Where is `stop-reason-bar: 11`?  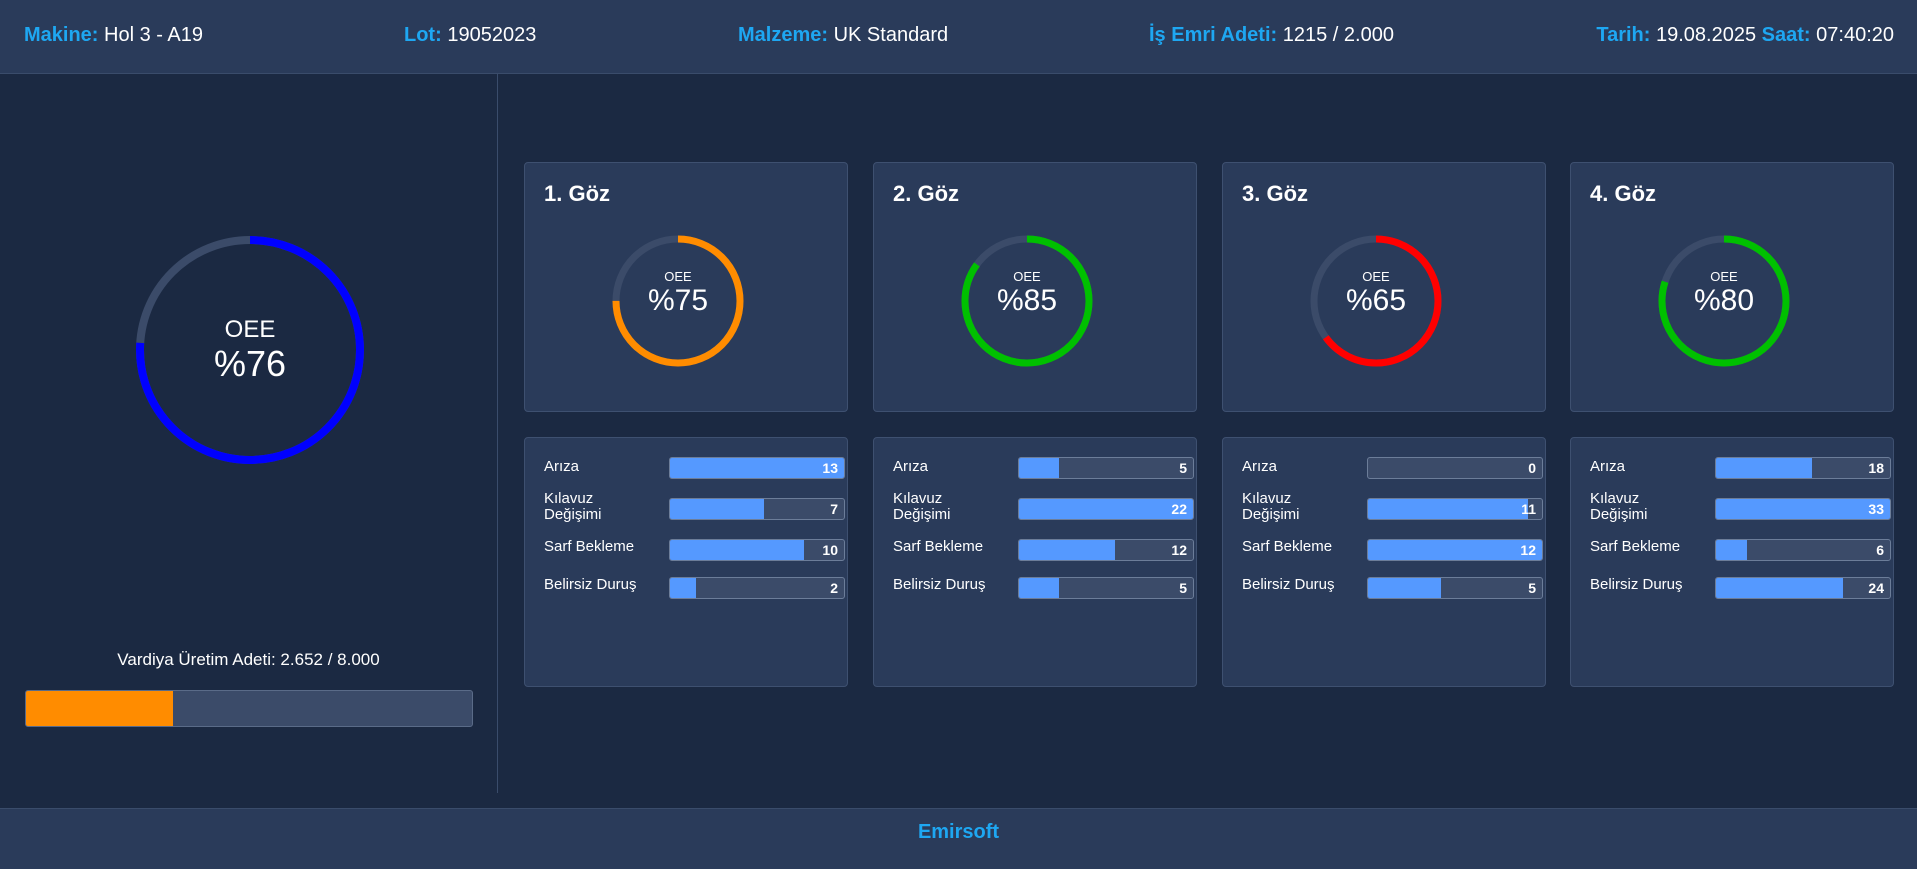
stop-reason-bar: 11 is located at coordinates (1455, 509).